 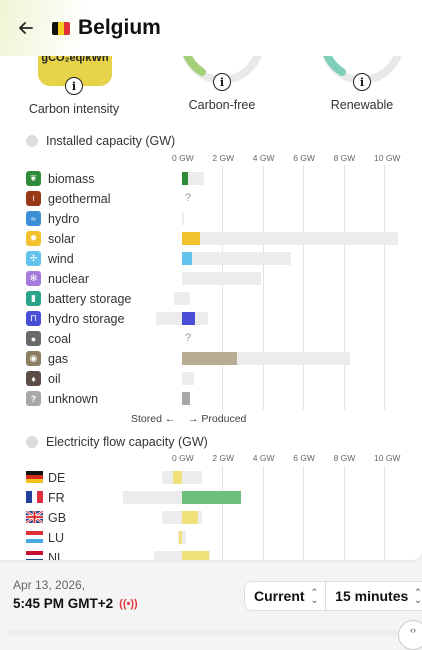 What do you see at coordinates (216, 538) in the screenshot?
I see `flow-row-LU: LU` at bounding box center [216, 538].